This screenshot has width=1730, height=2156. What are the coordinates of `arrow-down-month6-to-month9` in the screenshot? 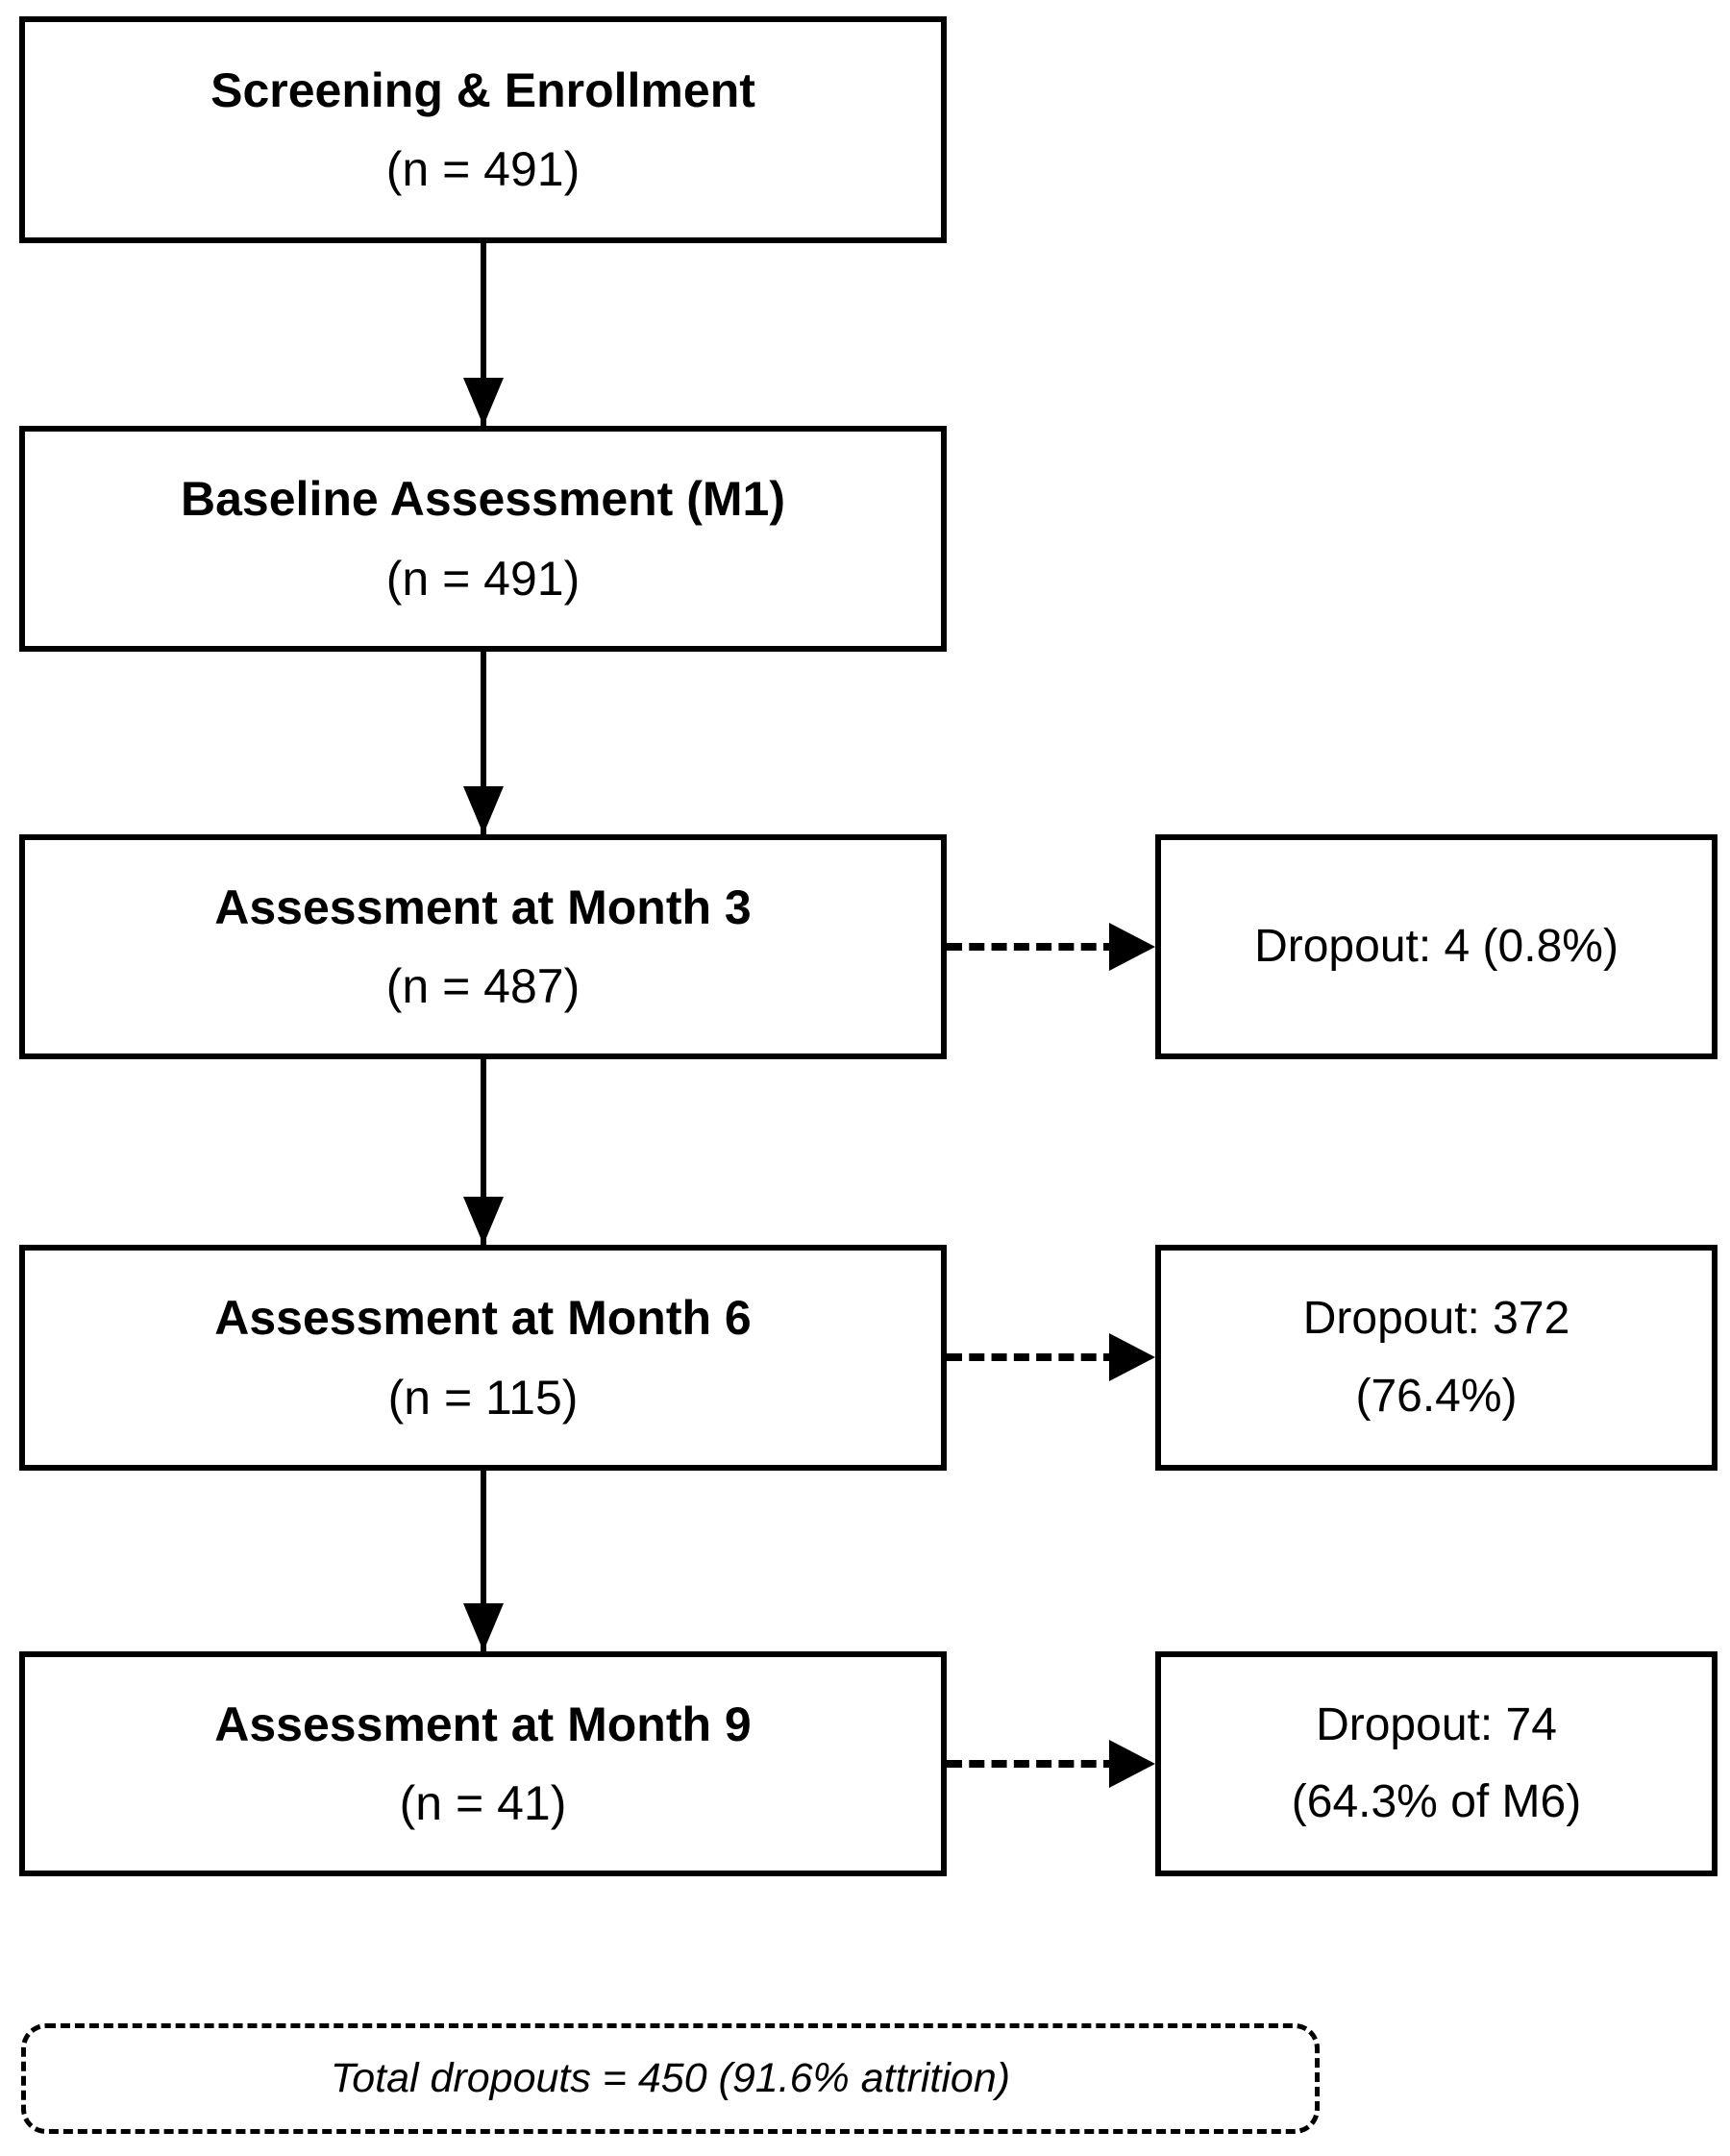 It's located at (483, 1561).